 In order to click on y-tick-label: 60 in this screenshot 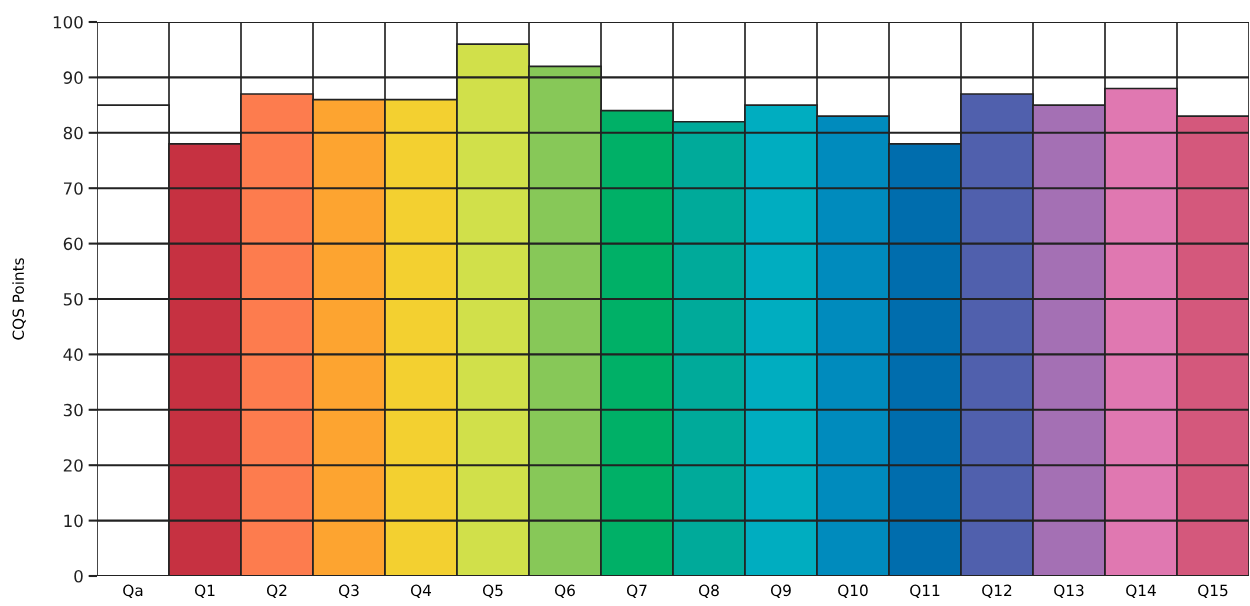, I will do `click(73, 244)`.